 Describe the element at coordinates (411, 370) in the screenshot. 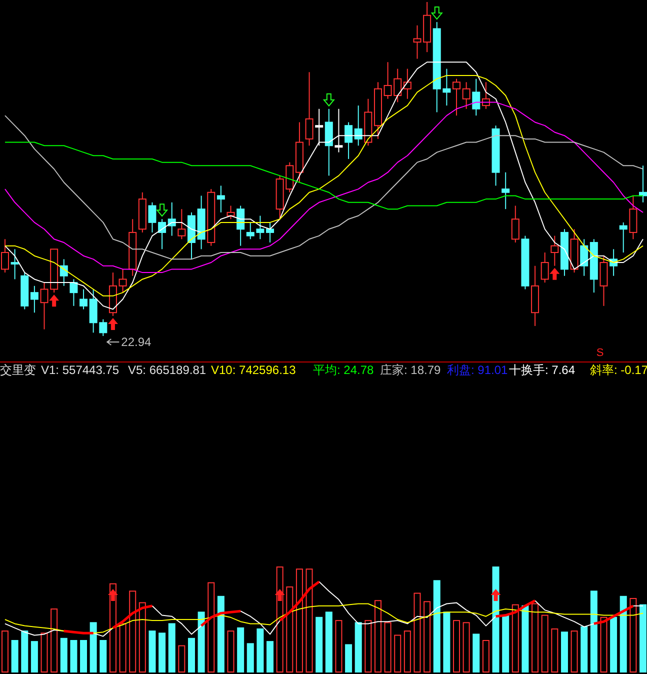

I see `text: 庄家: 18.79` at that location.